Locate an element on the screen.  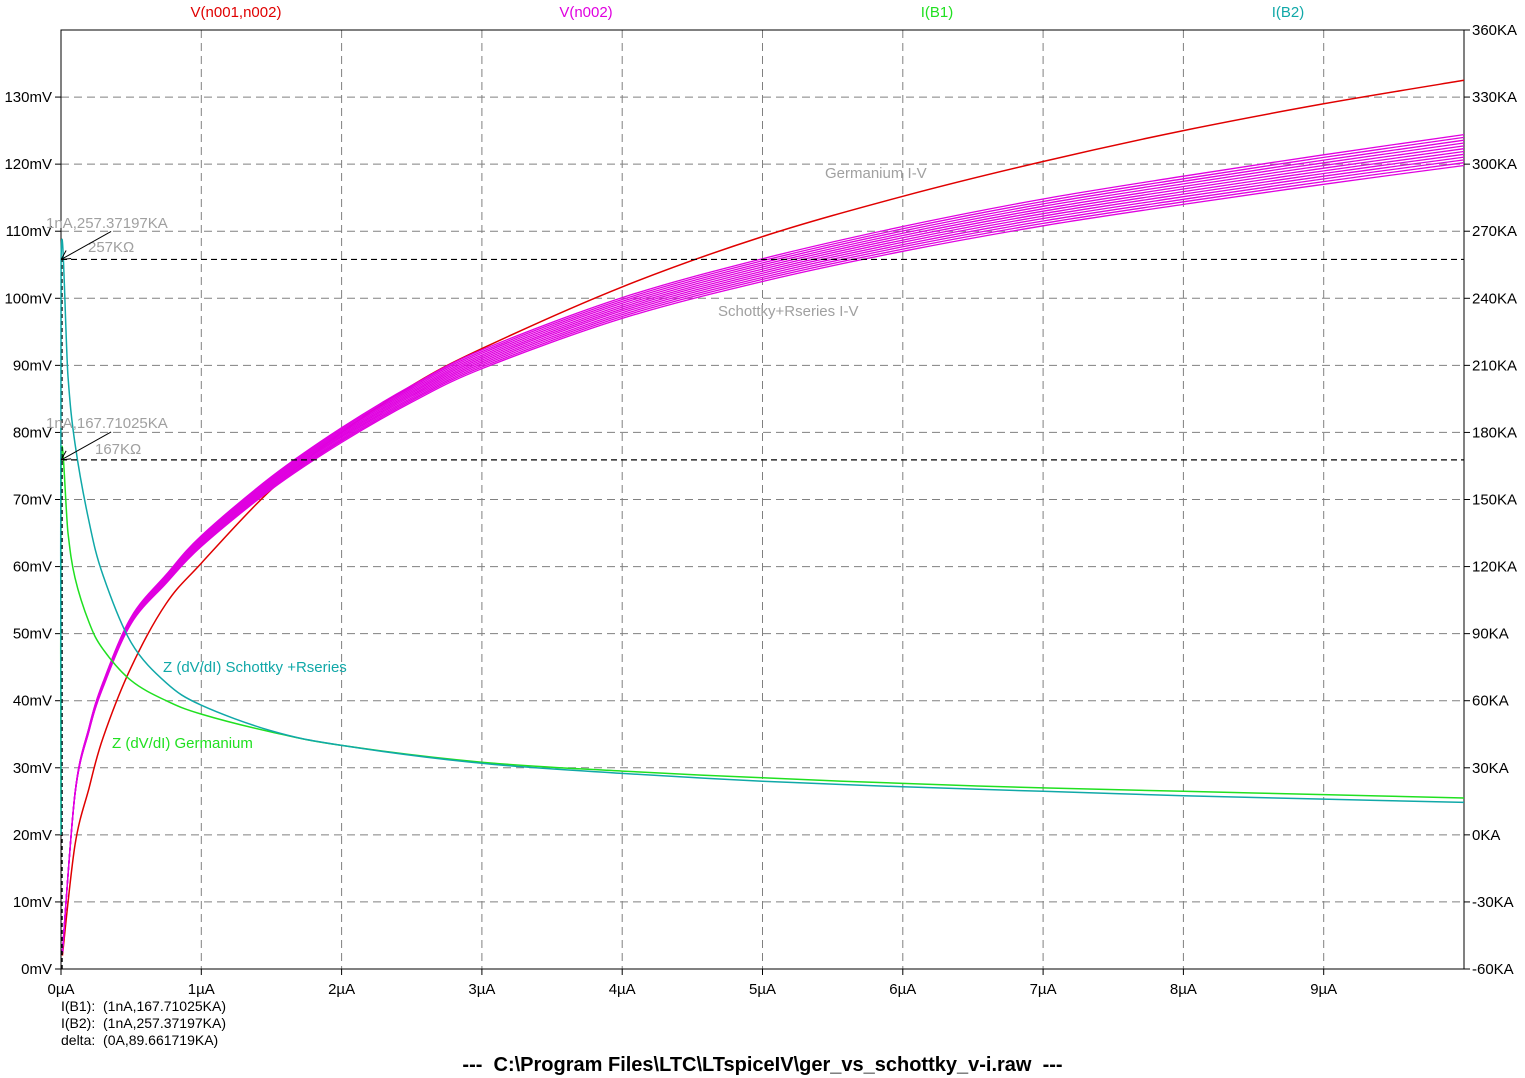
trace-label: V(n001,n002) is located at coordinates (236, 12).